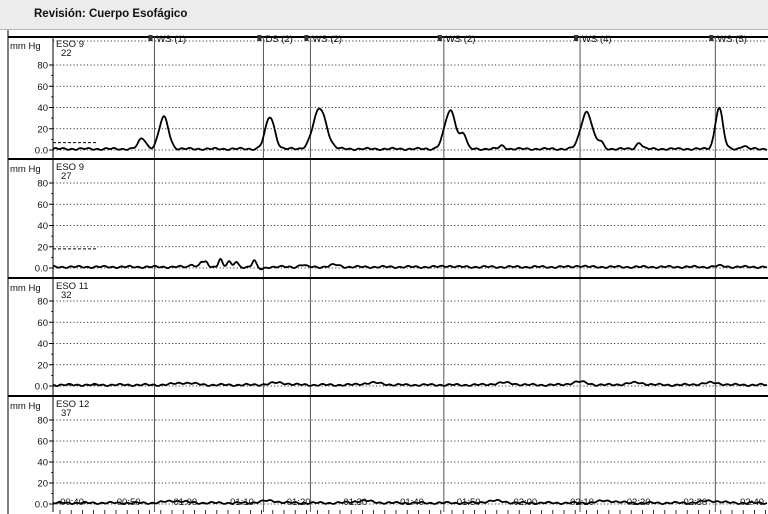  What do you see at coordinates (171, 39) in the screenshot?
I see `event-marker-label: WS (1)` at bounding box center [171, 39].